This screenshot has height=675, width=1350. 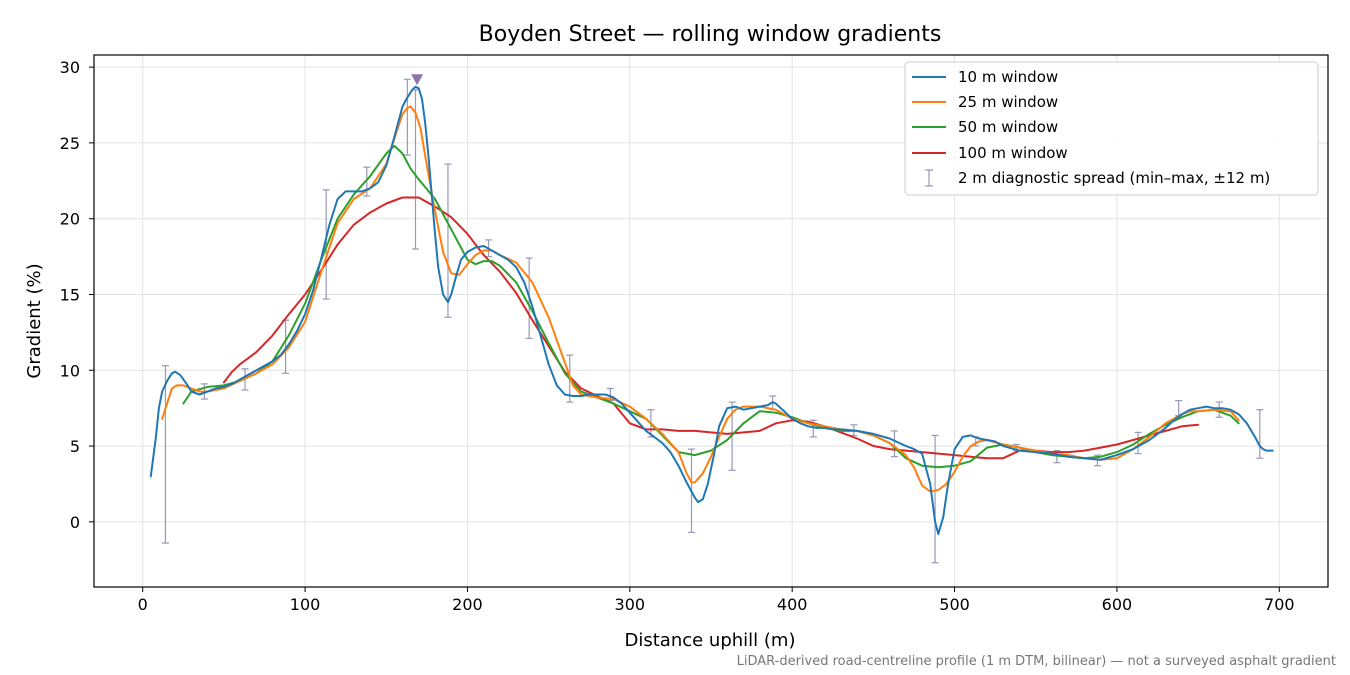 I want to click on y-tick-label: 25, so click(x=70, y=143).